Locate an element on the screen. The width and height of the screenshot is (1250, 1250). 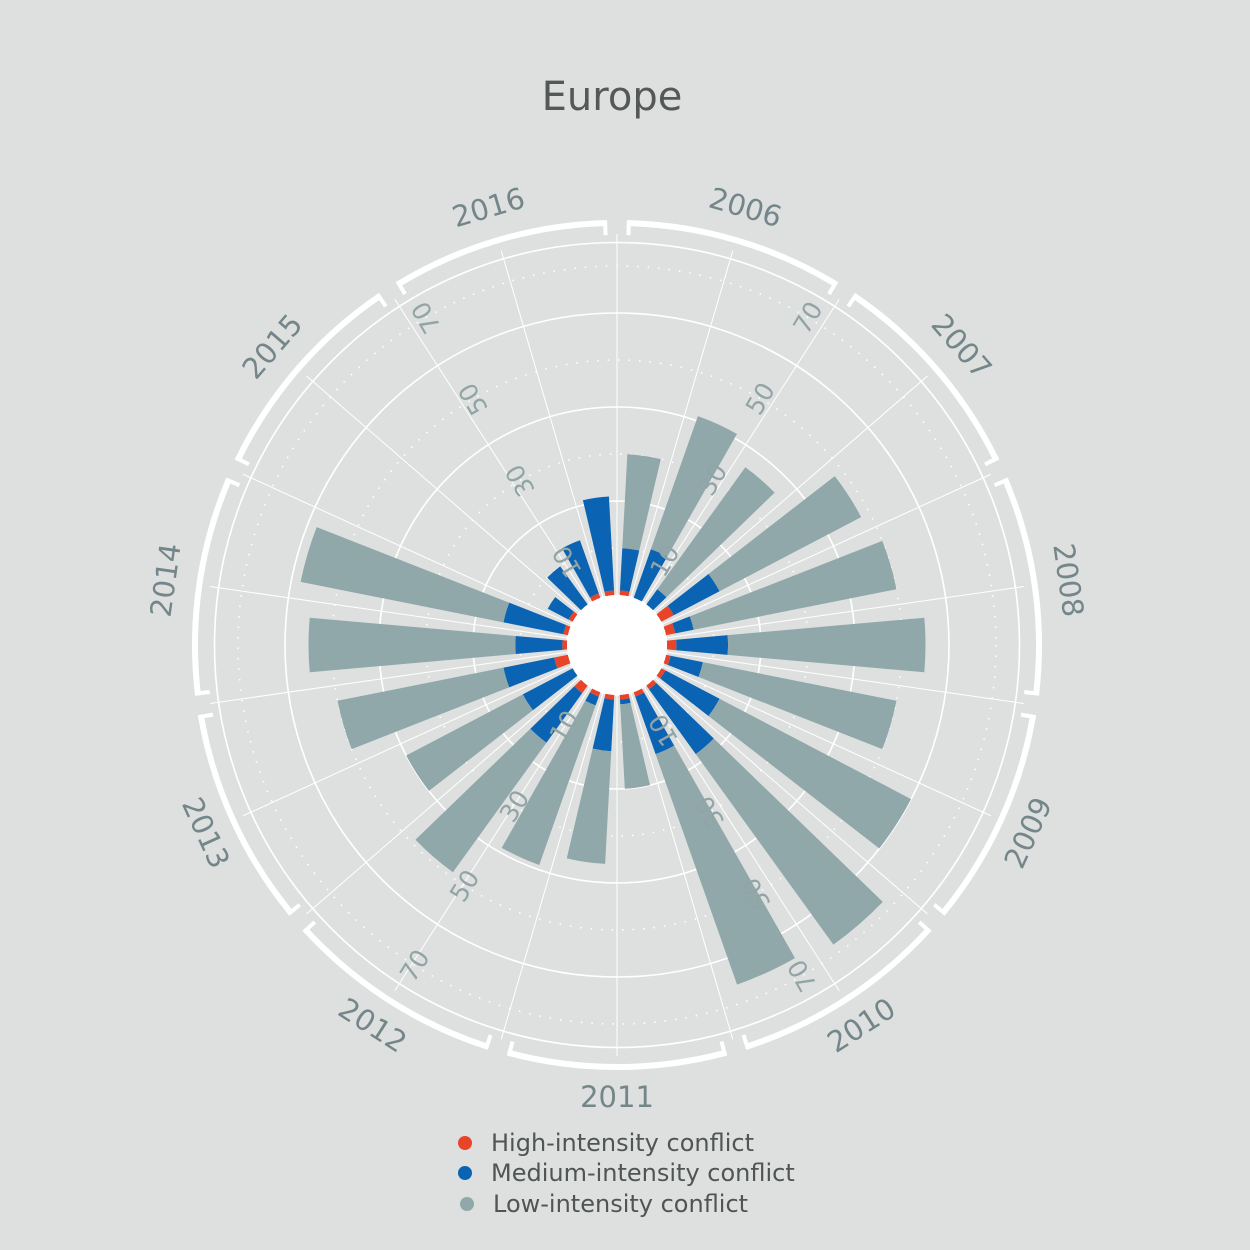
year-label: 2007 is located at coordinates (962, 346).